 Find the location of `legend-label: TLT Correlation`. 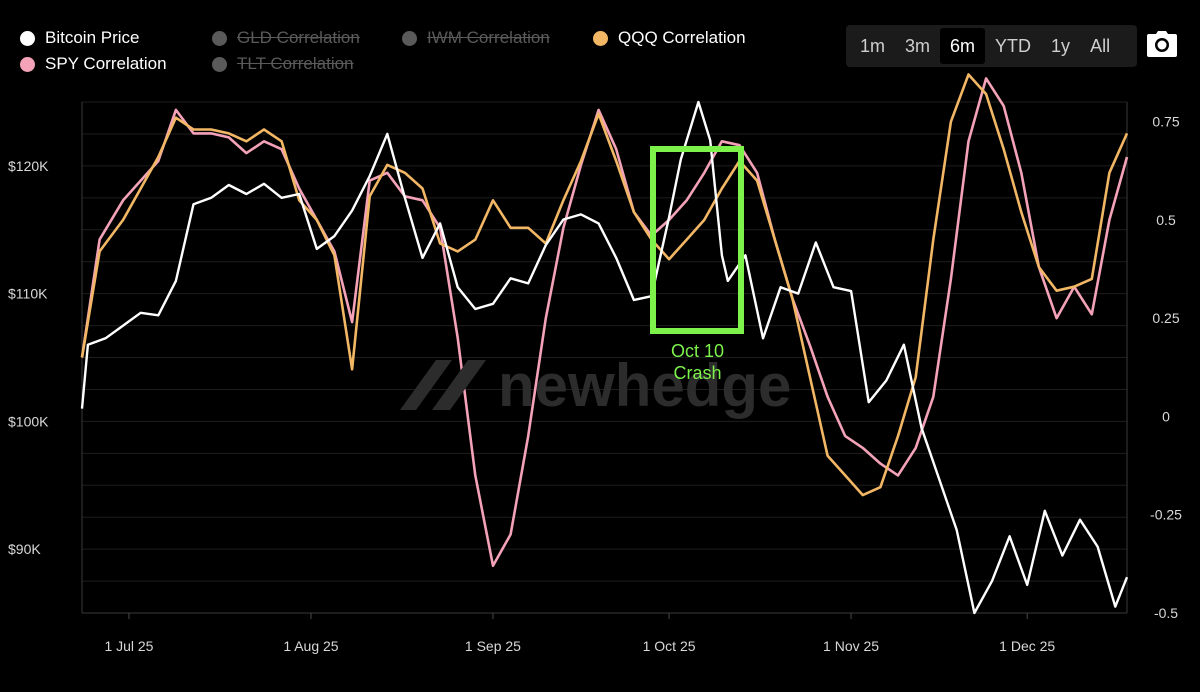

legend-label: TLT Correlation is located at coordinates (295, 63).